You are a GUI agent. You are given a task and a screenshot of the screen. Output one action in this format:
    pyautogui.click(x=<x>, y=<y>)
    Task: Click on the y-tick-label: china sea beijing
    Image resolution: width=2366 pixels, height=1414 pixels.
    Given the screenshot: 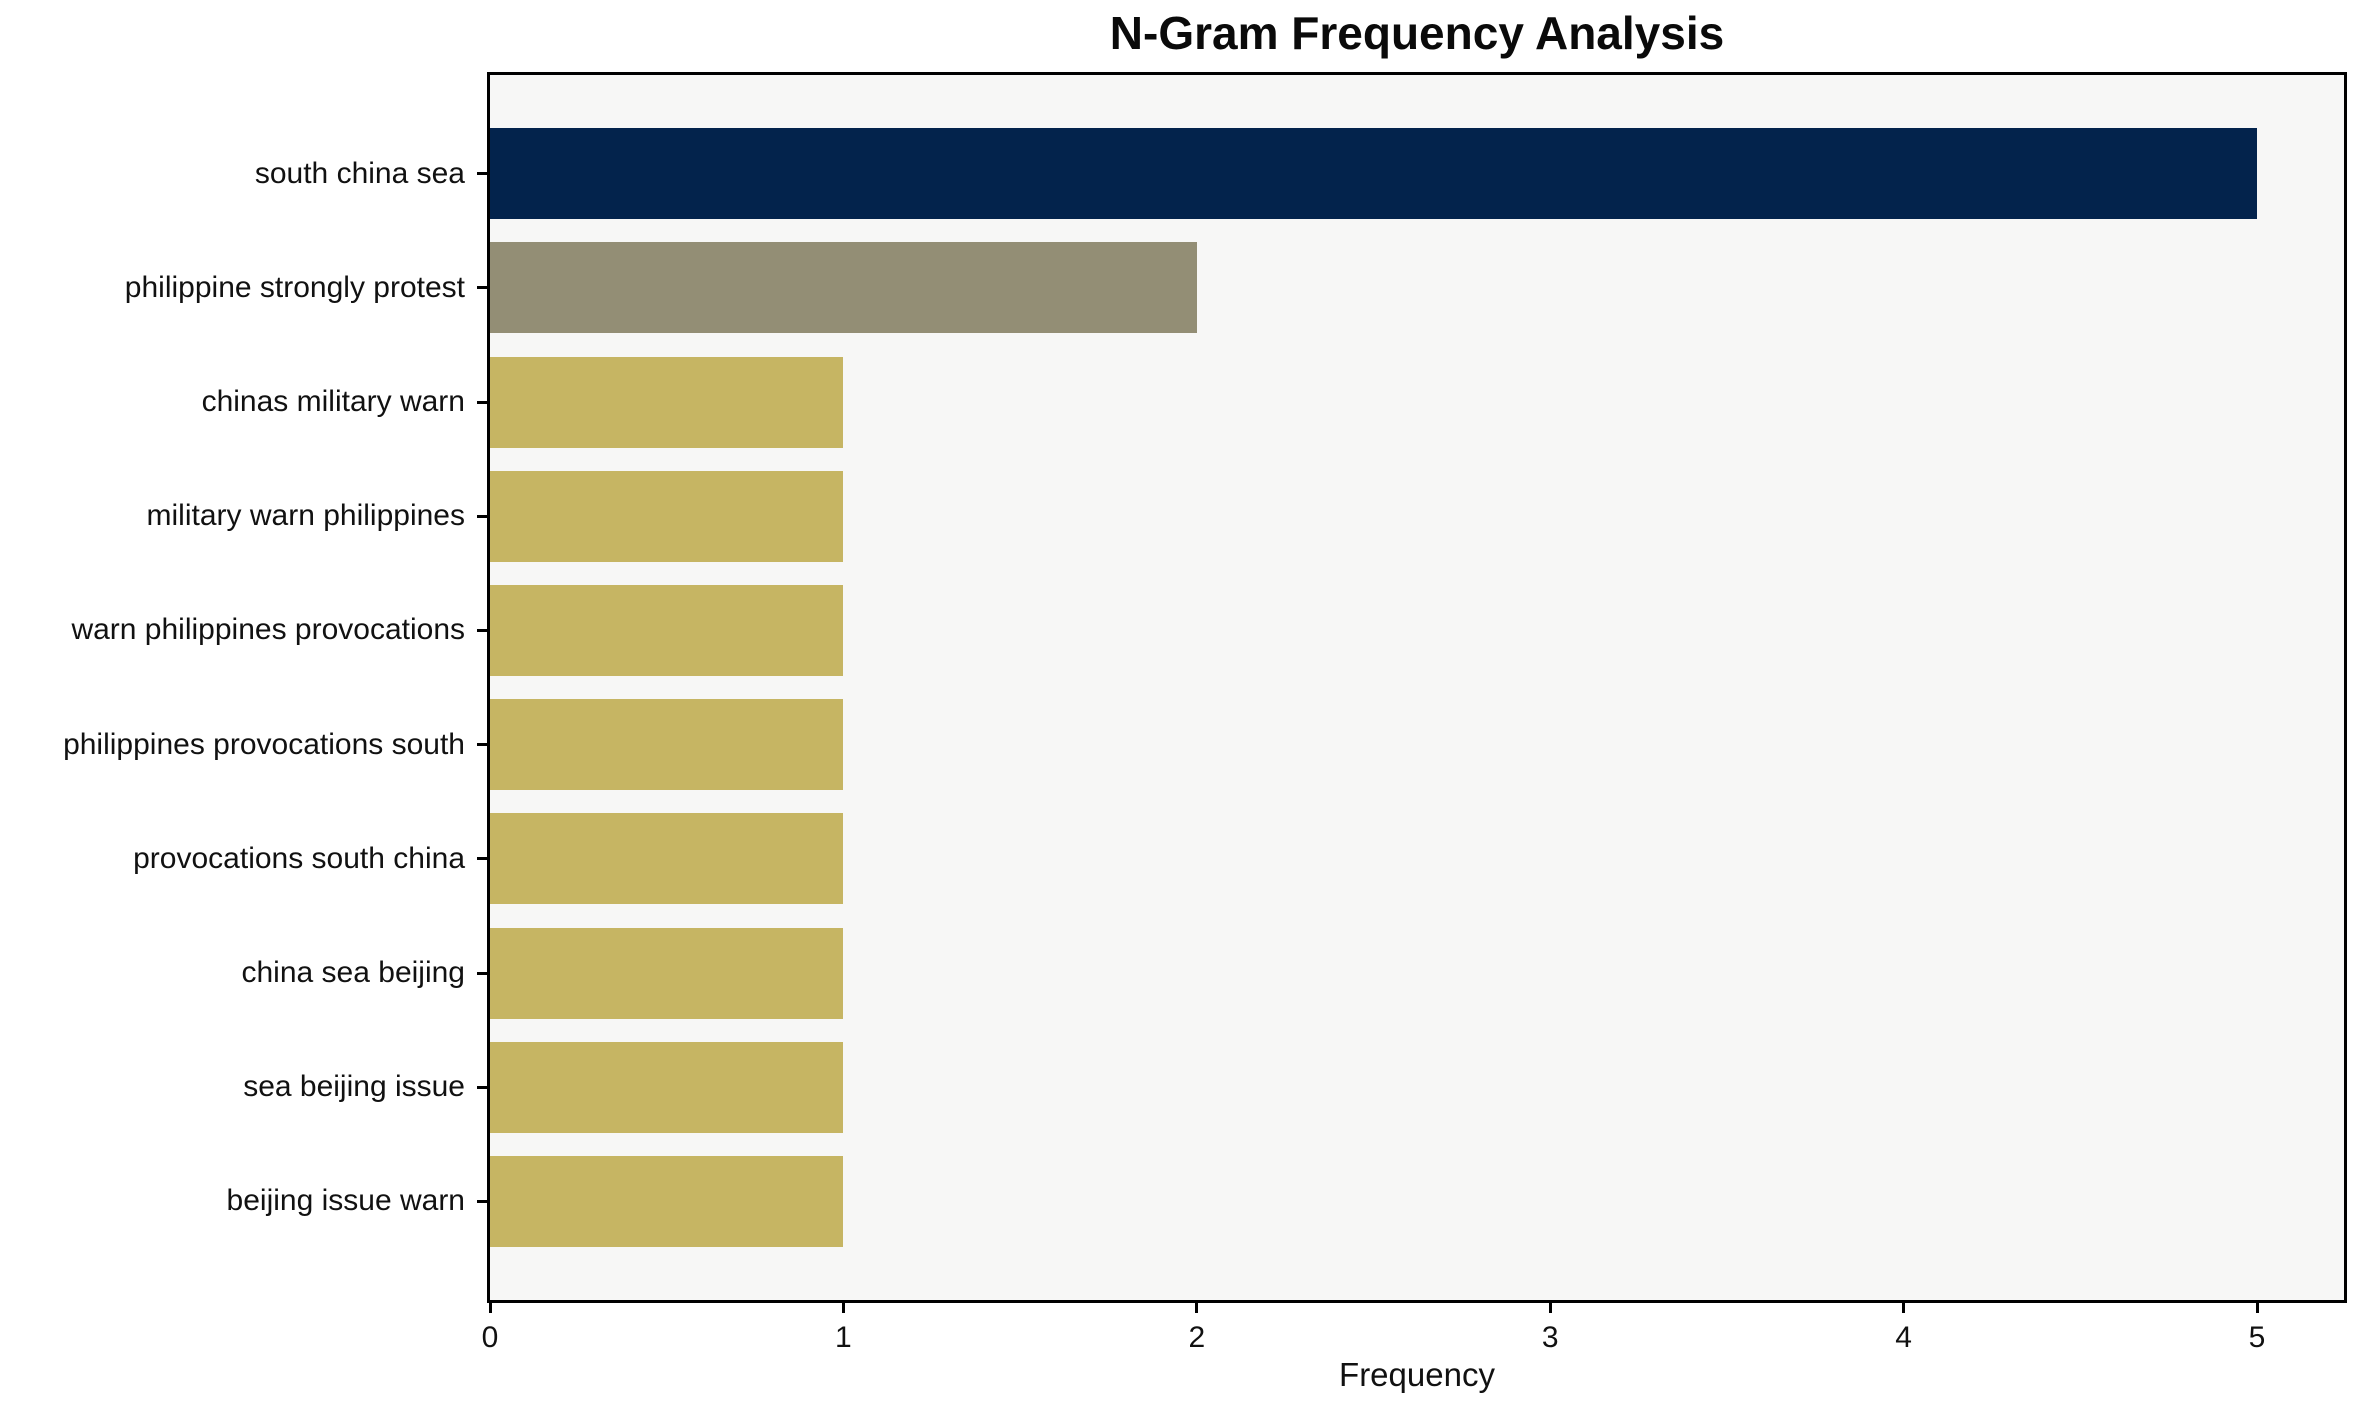 What is the action you would take?
    pyautogui.click(x=353, y=972)
    